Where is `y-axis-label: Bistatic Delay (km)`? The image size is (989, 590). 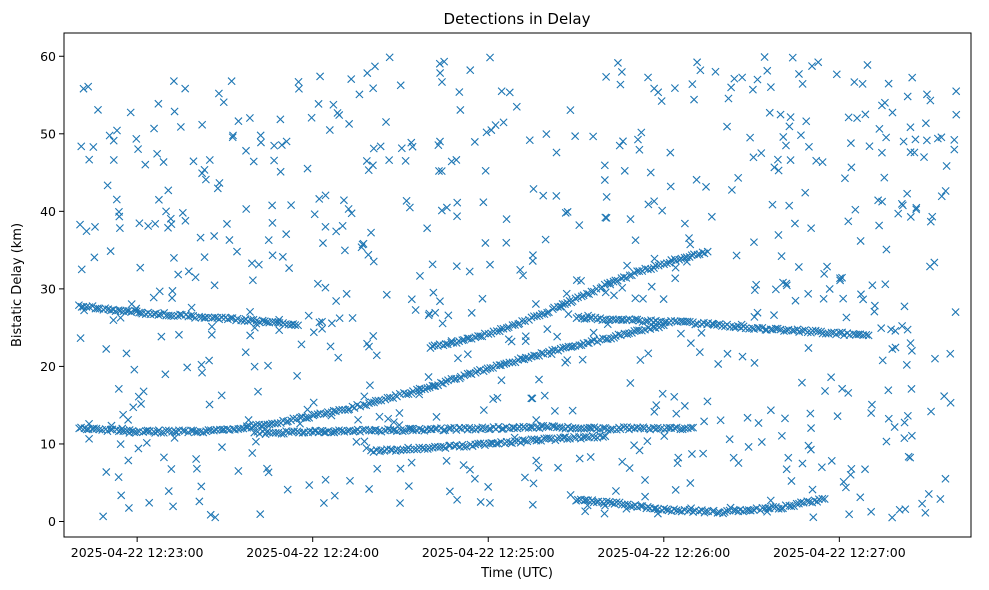
y-axis-label: Bistatic Delay (km) is located at coordinates (17, 285).